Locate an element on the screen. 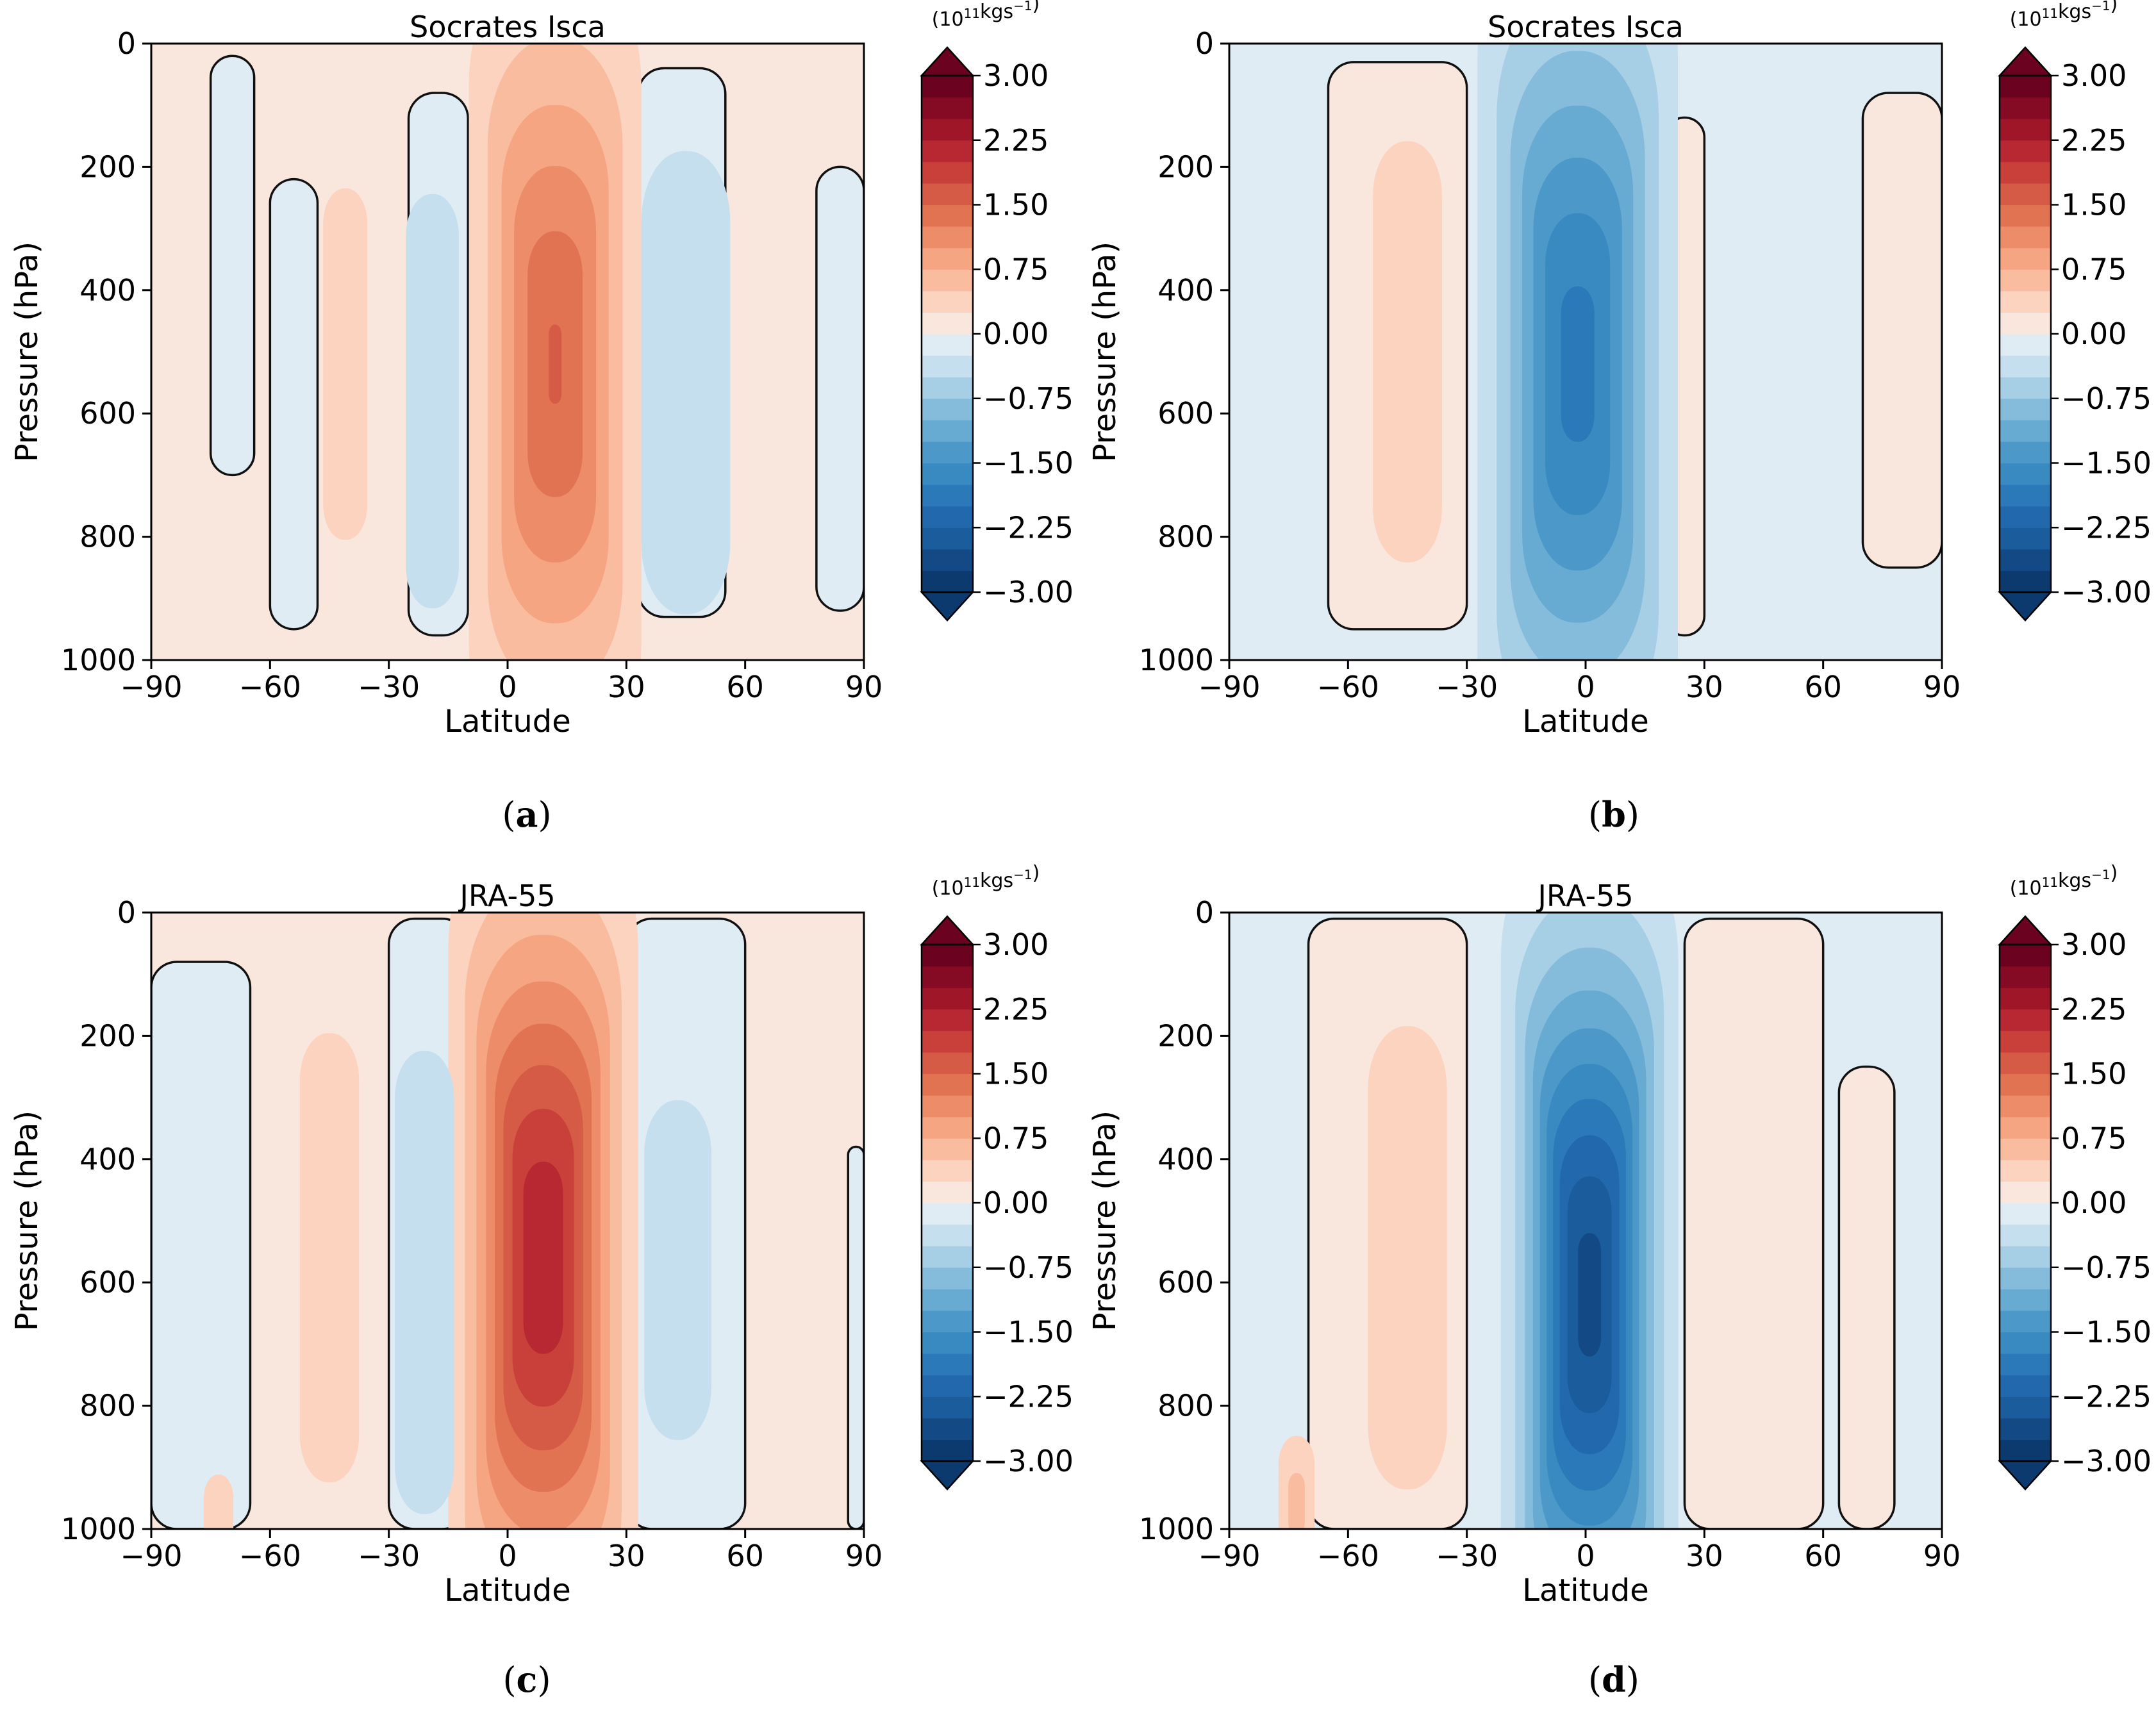 The width and height of the screenshot is (2156, 1711). field-a is located at coordinates (508, 352).